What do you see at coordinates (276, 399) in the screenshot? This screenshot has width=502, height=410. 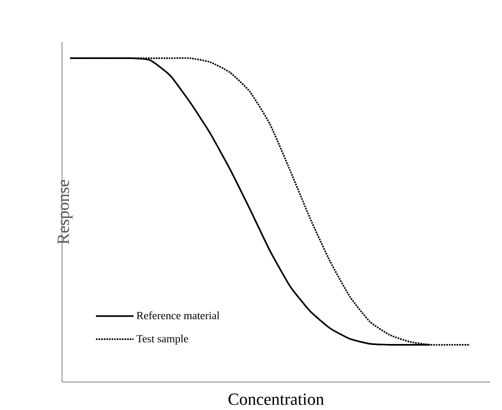 I see `x-axis-title: Concentration` at bounding box center [276, 399].